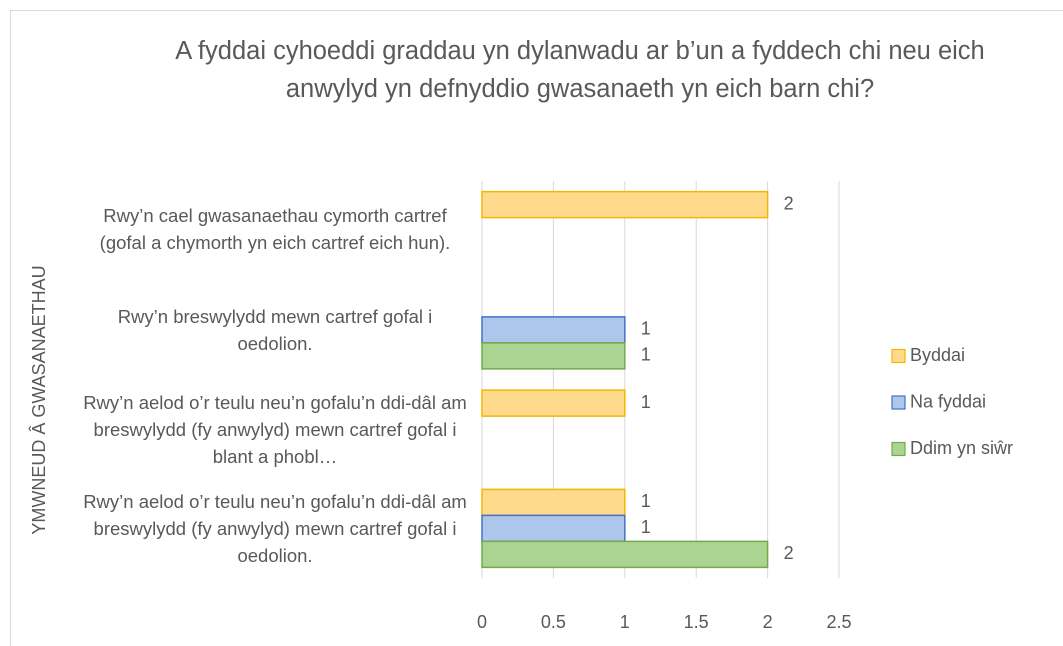  Describe the element at coordinates (961, 448) in the screenshot. I see `legend-label: Ddim yn siŵr` at that location.